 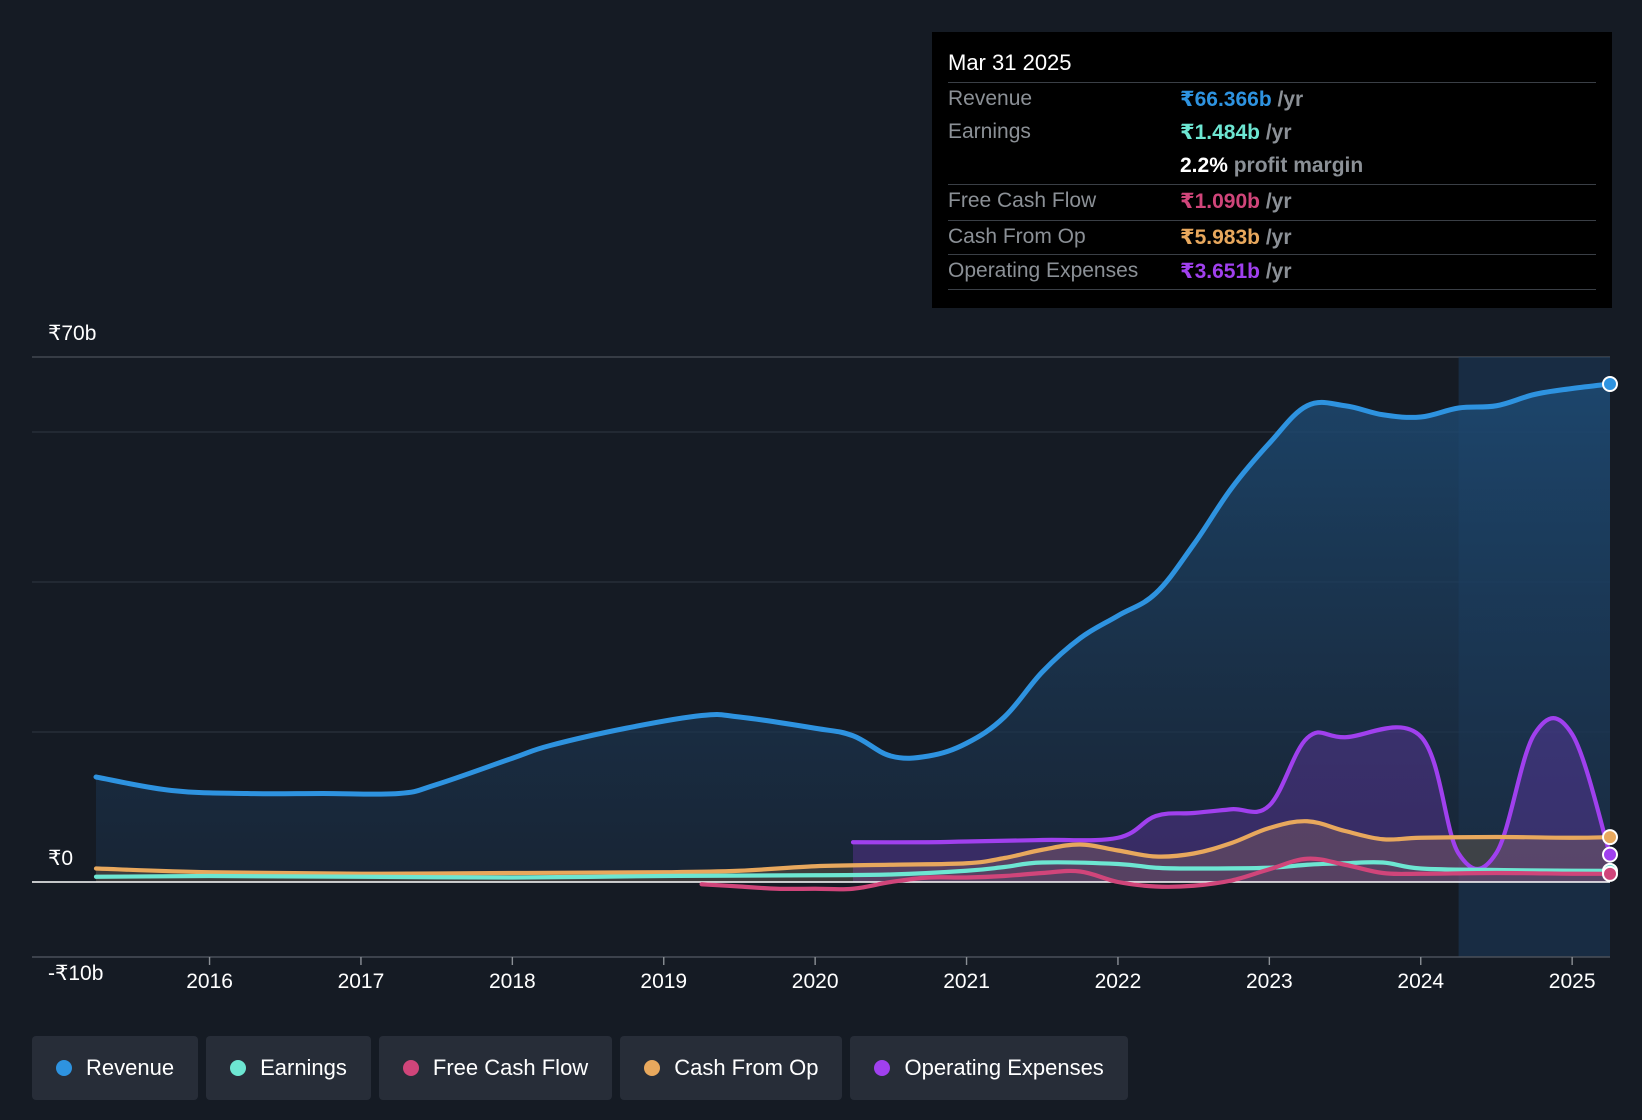 I want to click on legend-item-cash-from-op: Cash From Op, so click(x=731, y=1068).